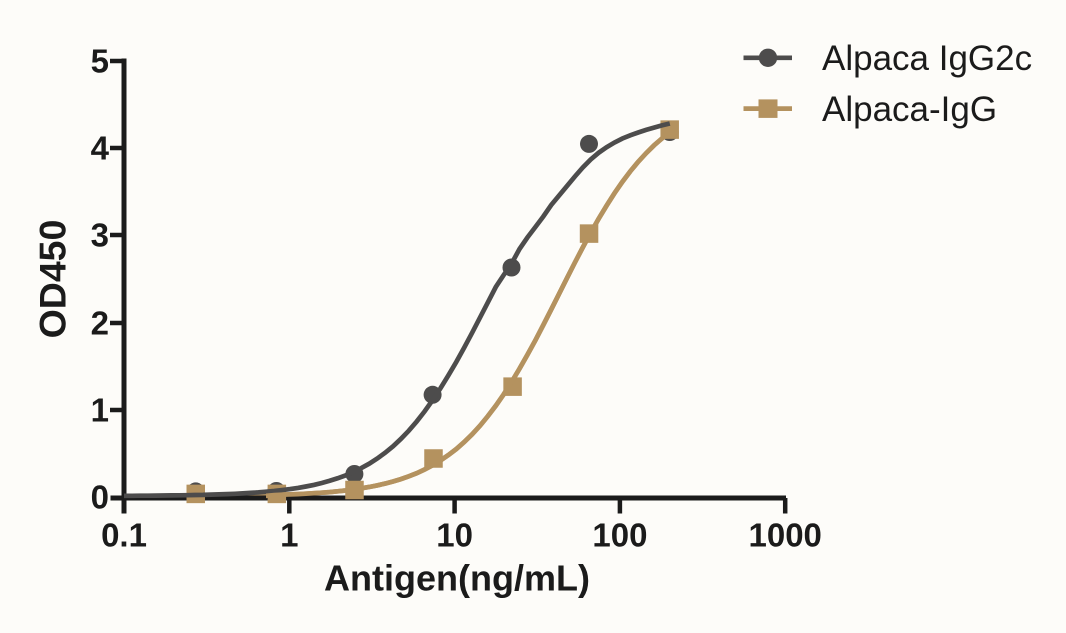 The height and width of the screenshot is (633, 1066). What do you see at coordinates (100, 61) in the screenshot?
I see `svg-text: 5` at bounding box center [100, 61].